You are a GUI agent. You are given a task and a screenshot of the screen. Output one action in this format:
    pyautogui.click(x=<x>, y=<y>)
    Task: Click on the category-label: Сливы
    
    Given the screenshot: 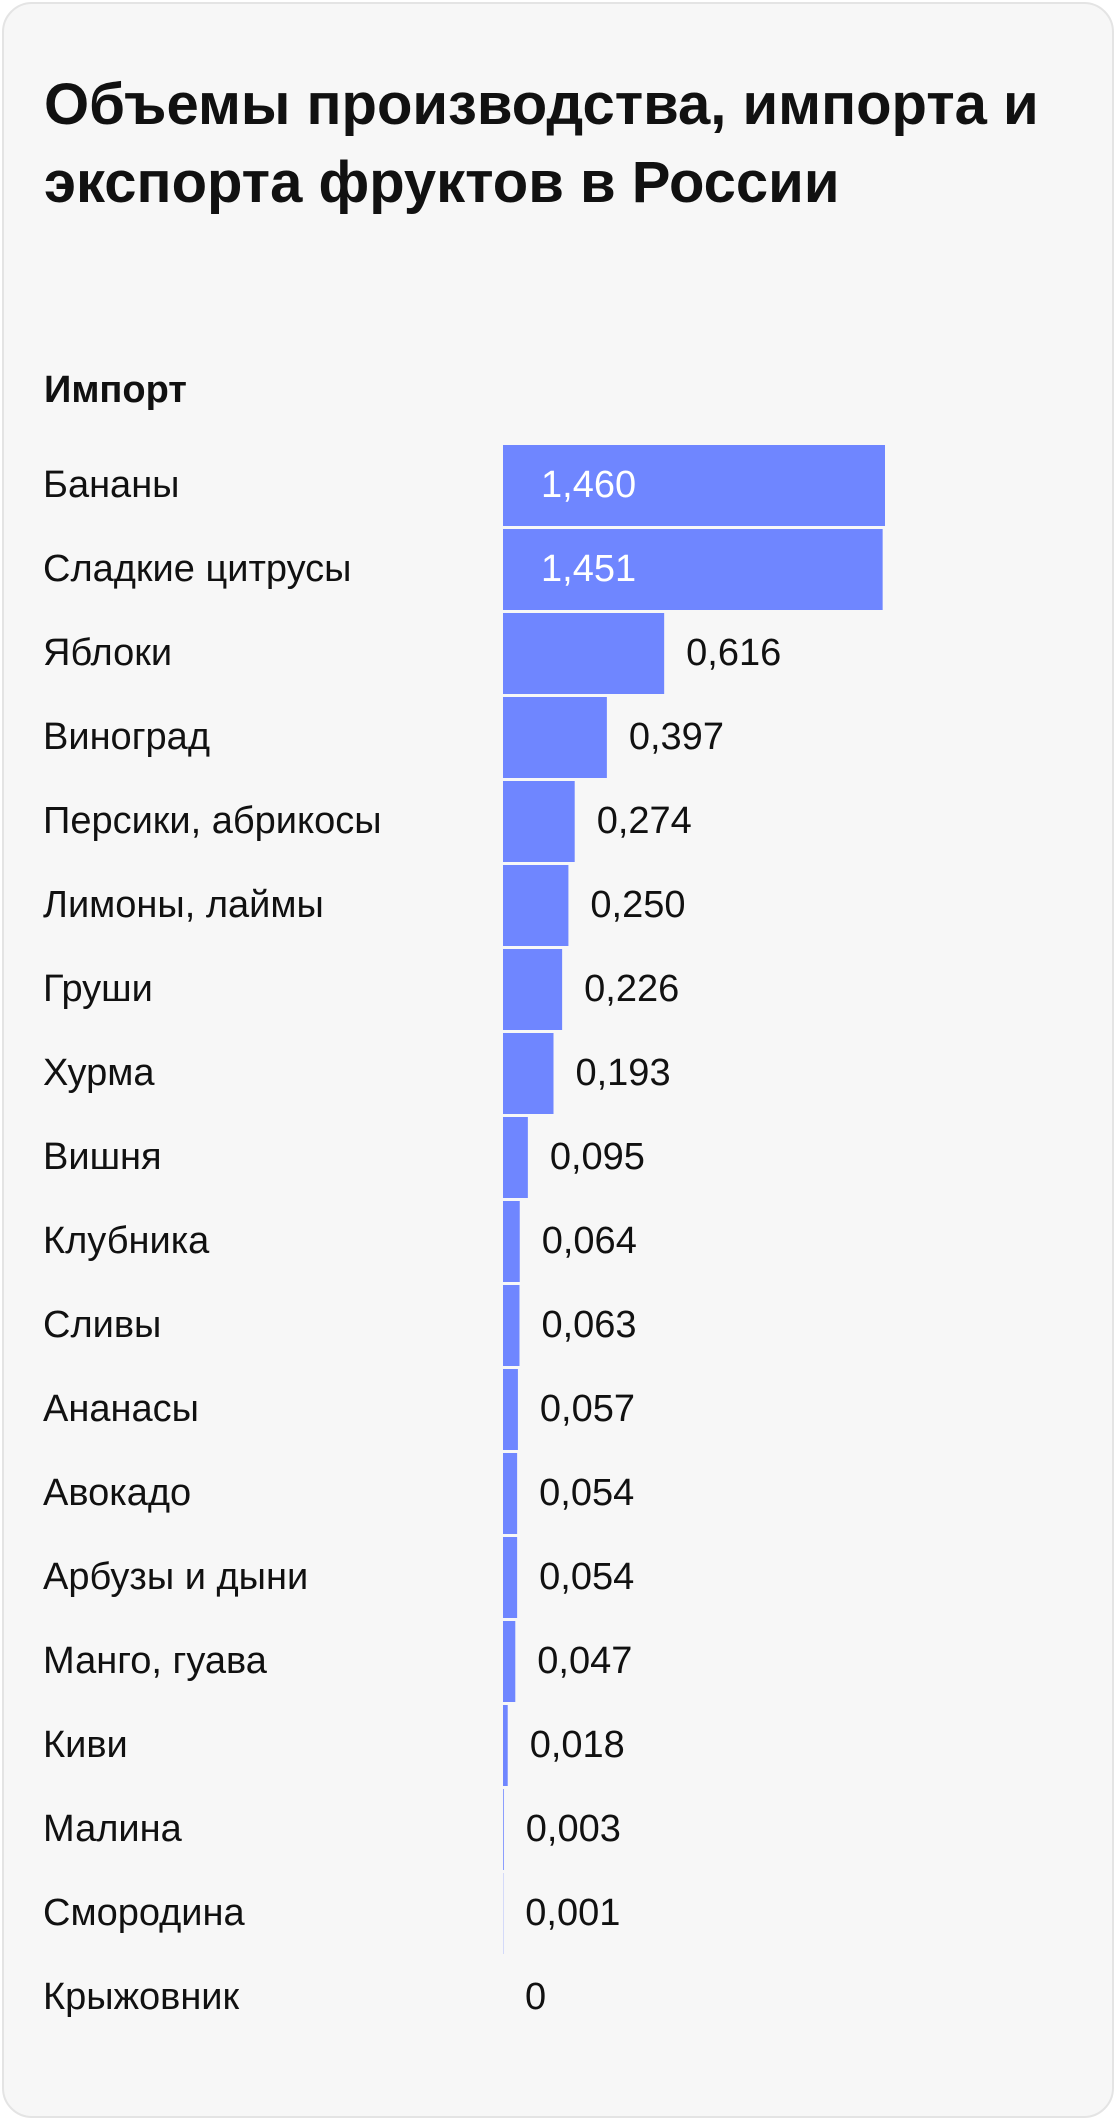 What is the action you would take?
    pyautogui.click(x=102, y=1325)
    